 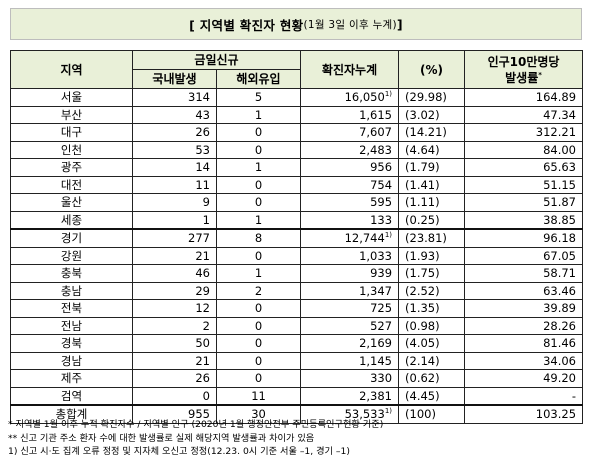 I want to click on cell-rate: 51.15, so click(x=524, y=184).